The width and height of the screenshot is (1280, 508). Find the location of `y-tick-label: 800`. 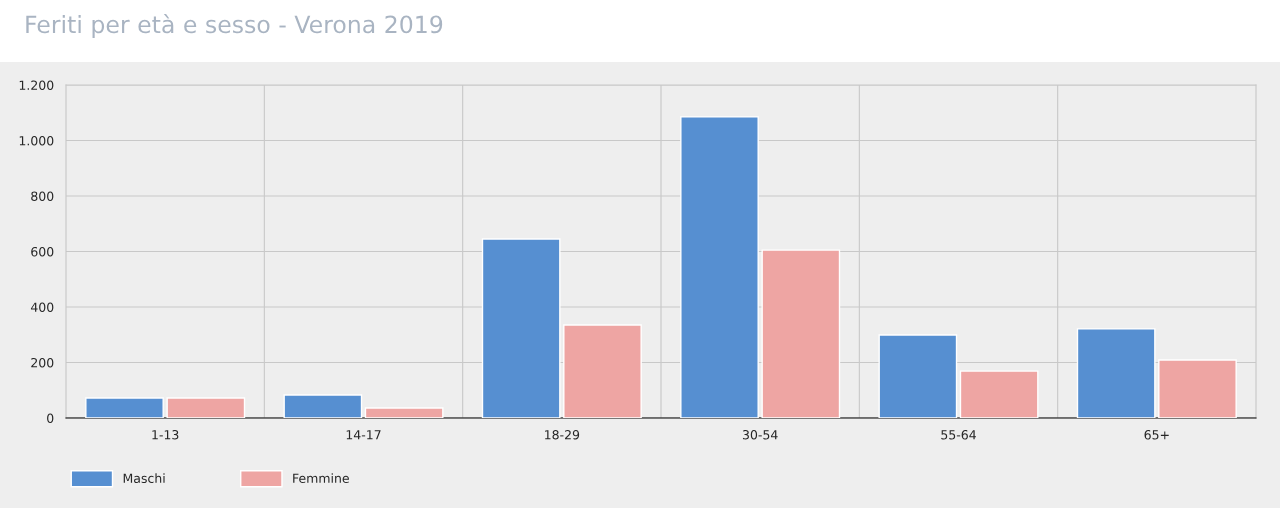

y-tick-label: 800 is located at coordinates (42, 196).